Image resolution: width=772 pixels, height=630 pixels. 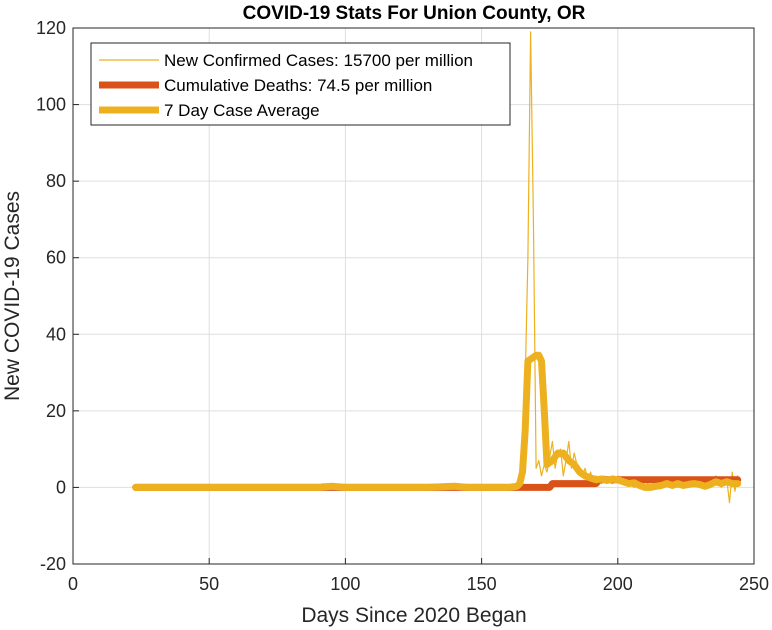 I want to click on x-tick-label: 100, so click(x=345, y=584).